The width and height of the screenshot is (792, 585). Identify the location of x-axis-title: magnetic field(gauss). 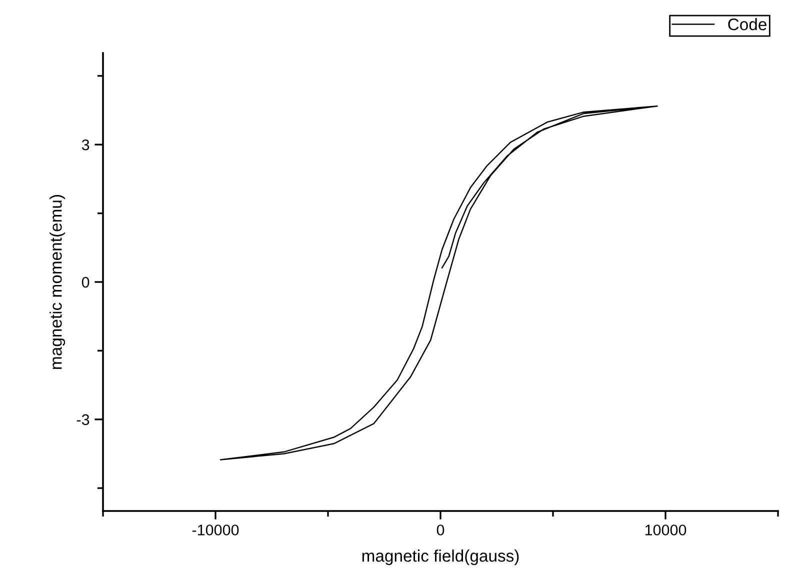
(440, 558).